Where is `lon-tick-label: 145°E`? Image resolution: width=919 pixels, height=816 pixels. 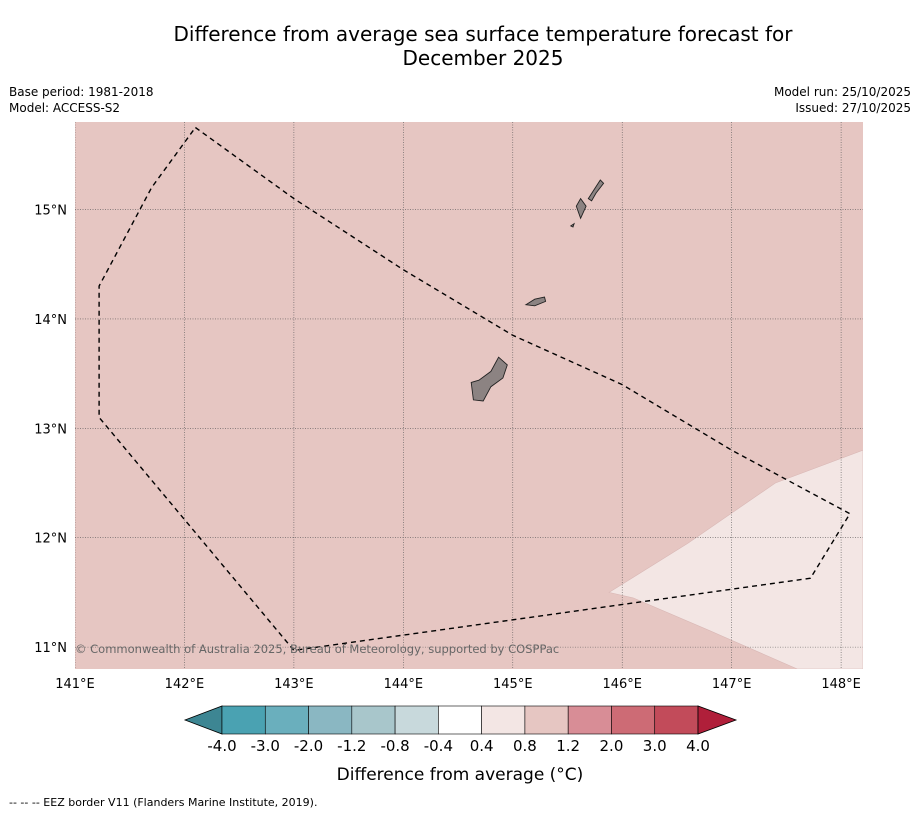 lon-tick-label: 145°E is located at coordinates (513, 684).